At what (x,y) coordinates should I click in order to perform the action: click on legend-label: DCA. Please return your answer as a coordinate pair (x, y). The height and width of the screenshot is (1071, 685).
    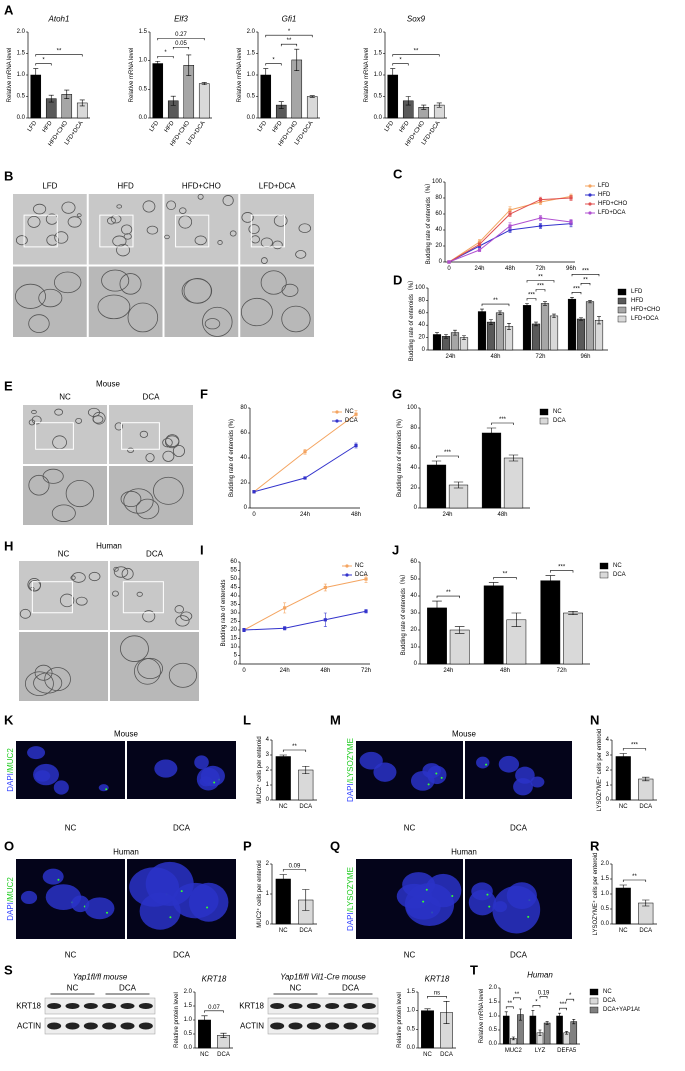
    Looking at the image, I should click on (609, 1001).